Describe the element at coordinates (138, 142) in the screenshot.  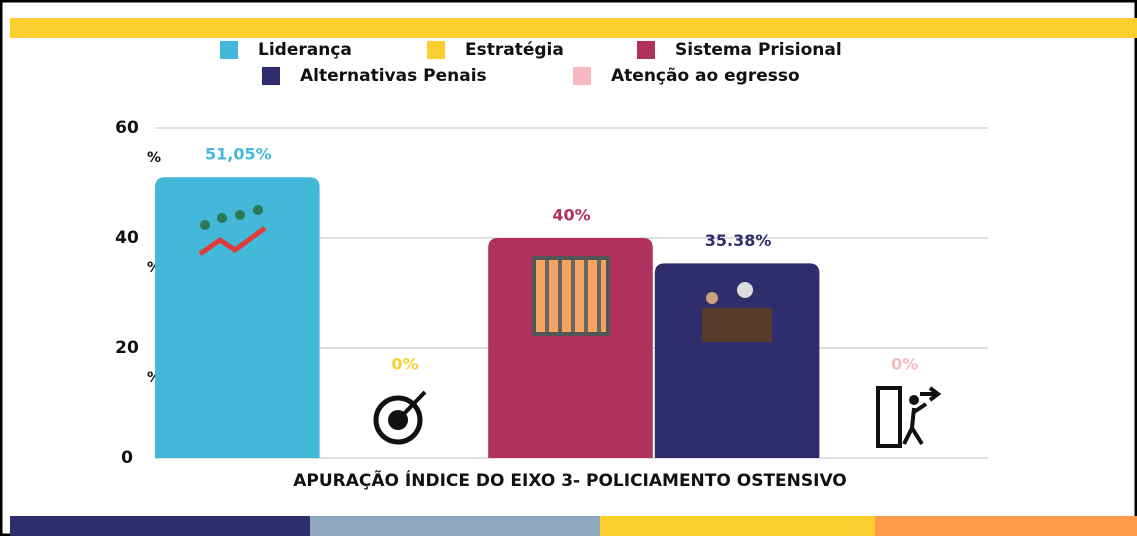
I see `y-tick-label: 60%` at that location.